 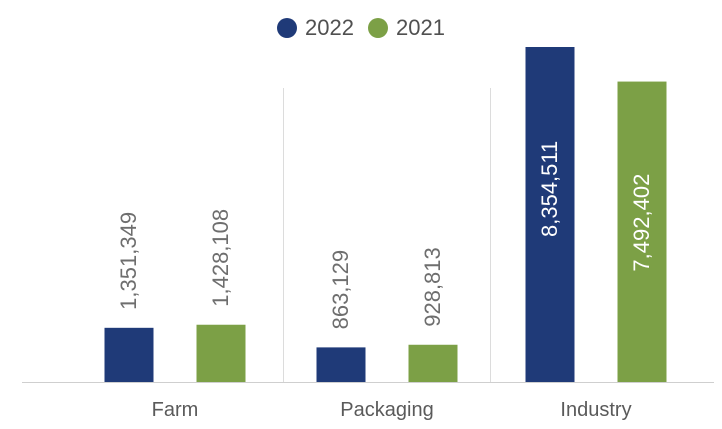 What do you see at coordinates (386, 410) in the screenshot?
I see `x-tick-label-packaging: Packaging` at bounding box center [386, 410].